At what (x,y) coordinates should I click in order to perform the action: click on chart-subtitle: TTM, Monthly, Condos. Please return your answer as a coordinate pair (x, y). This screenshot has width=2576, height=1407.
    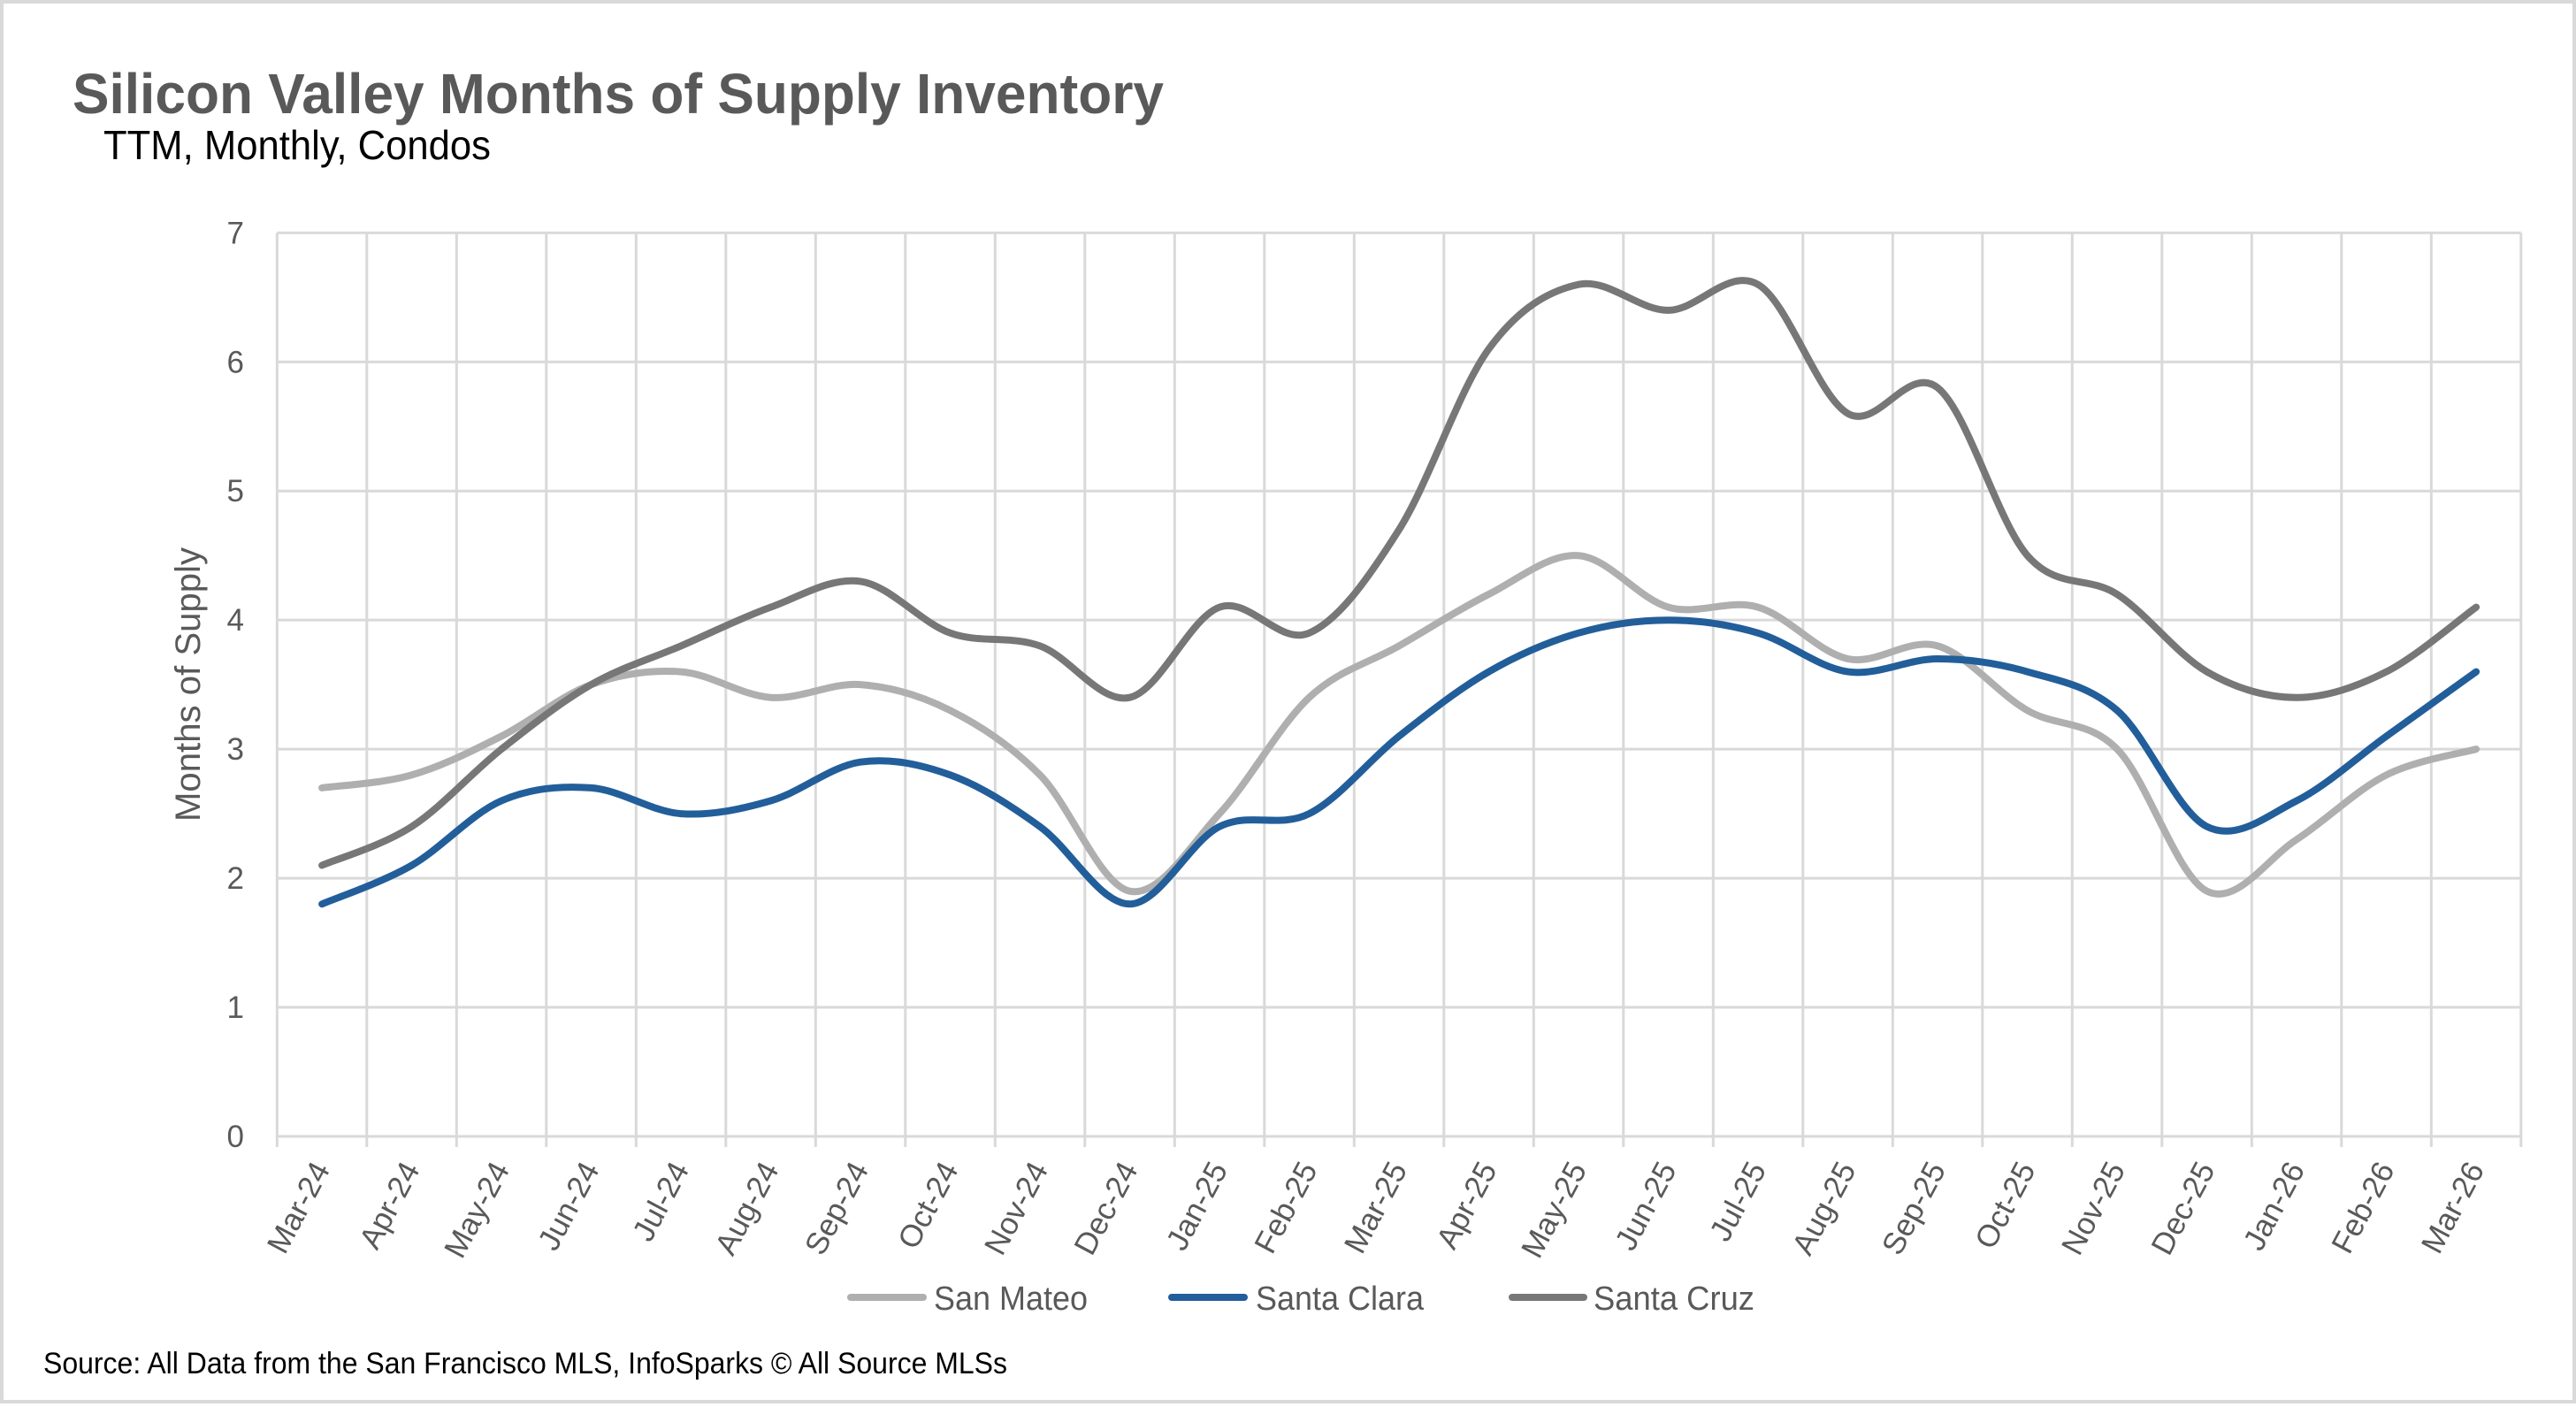
    Looking at the image, I should click on (297, 145).